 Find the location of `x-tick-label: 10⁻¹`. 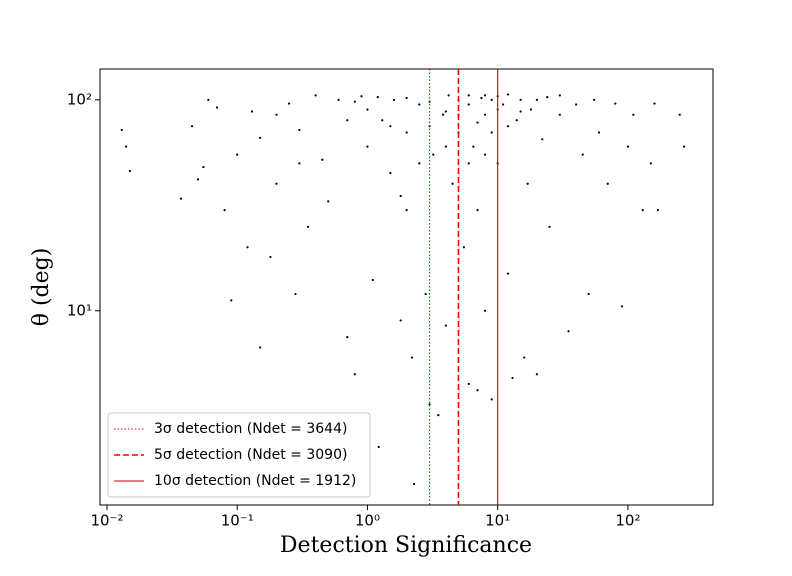

x-tick-label: 10⁻¹ is located at coordinates (237, 521).